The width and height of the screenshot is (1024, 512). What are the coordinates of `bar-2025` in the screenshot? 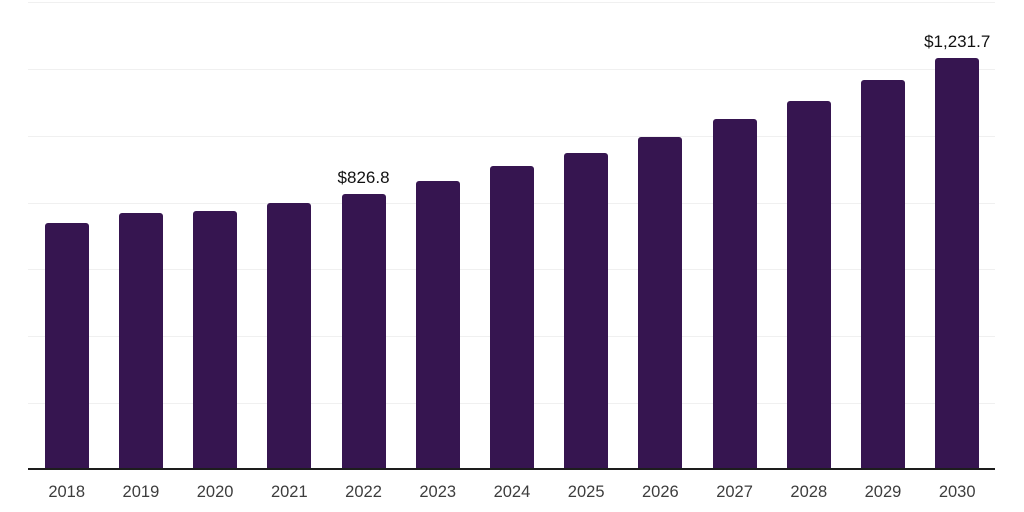 It's located at (586, 311).